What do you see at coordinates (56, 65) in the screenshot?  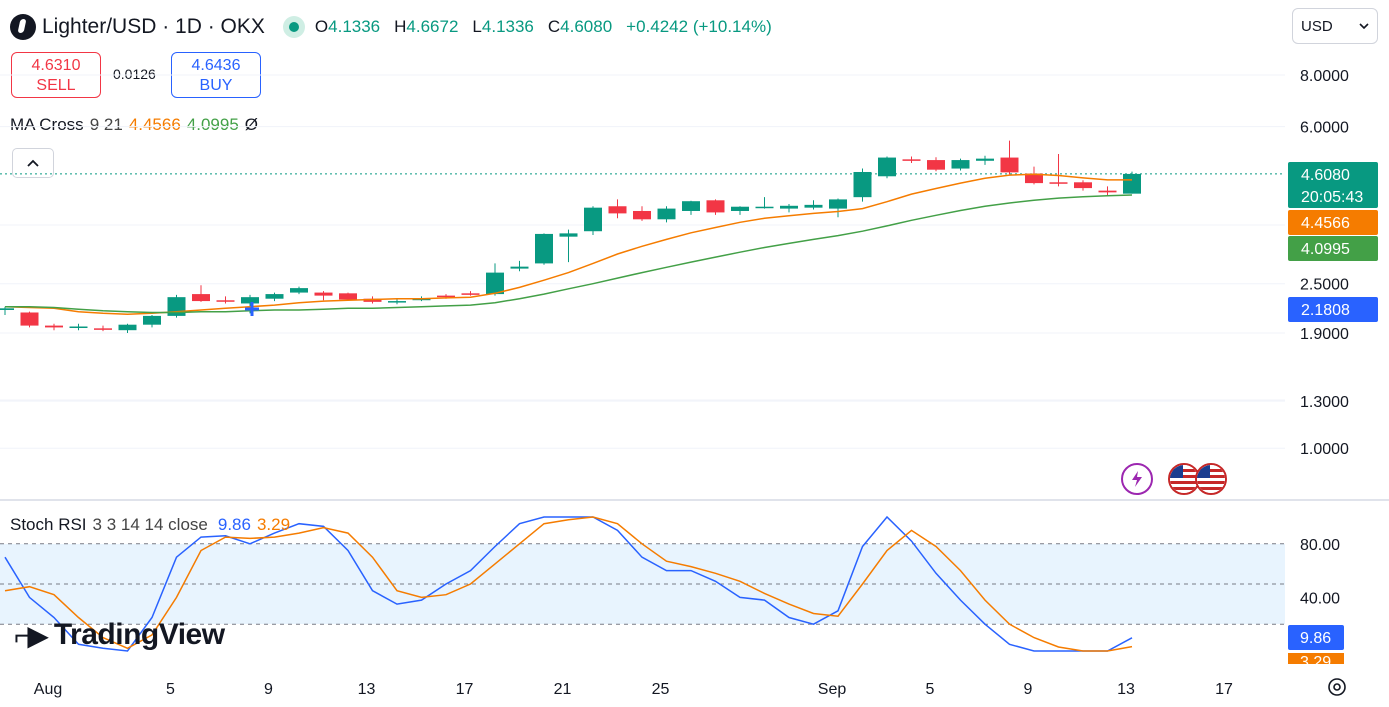 I see `sell-price: 4.6310` at bounding box center [56, 65].